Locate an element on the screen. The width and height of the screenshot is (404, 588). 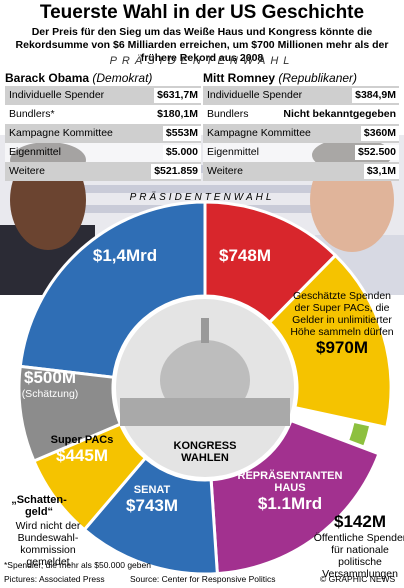
table-row: Kampagne Kommittee $553M is located at coordinates (103, 133).